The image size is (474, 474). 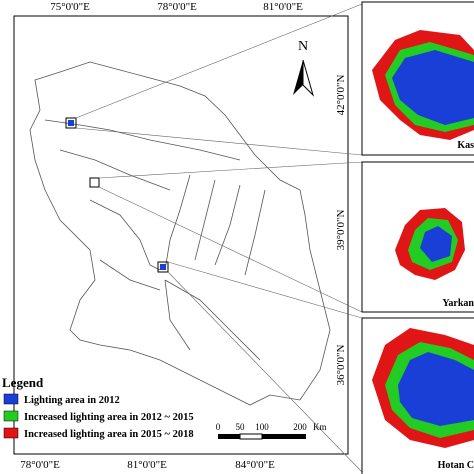 What do you see at coordinates (300, 427) in the screenshot?
I see `scale-label: 200` at bounding box center [300, 427].